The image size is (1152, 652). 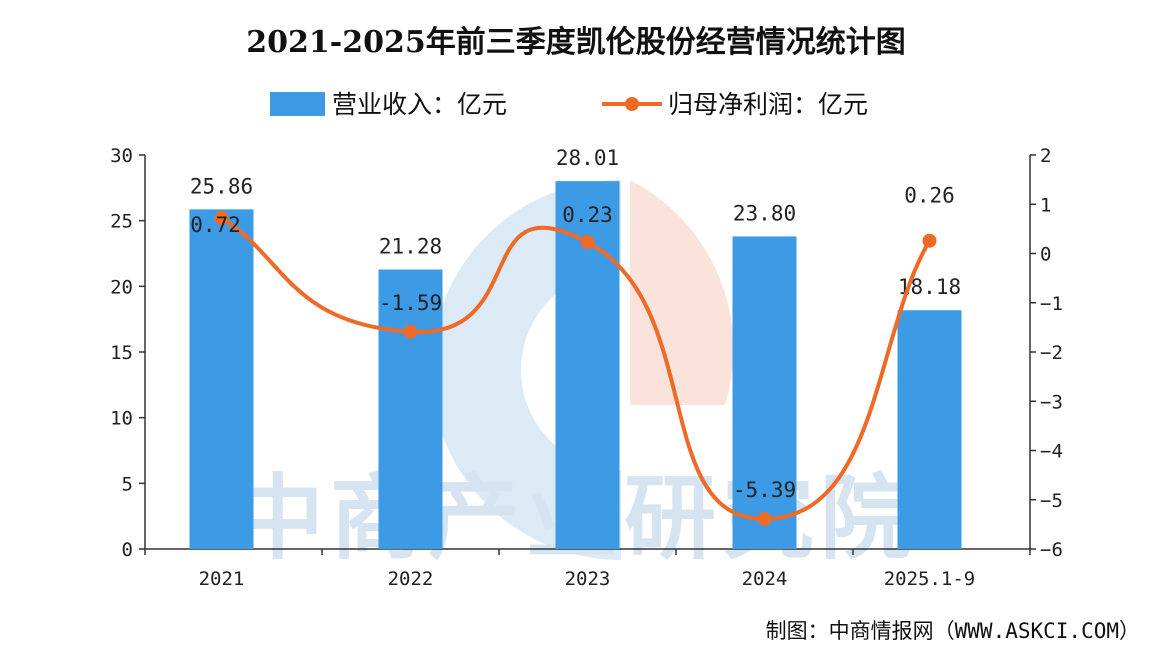 I want to click on legend: 营业收入：亿元 归母净利润：亿元, so click(x=569, y=104).